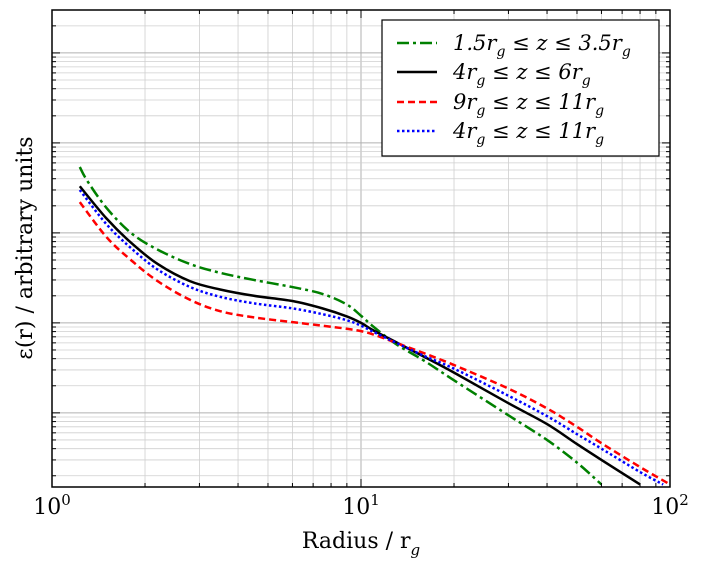 This screenshot has height=569, width=702. Describe the element at coordinates (542, 45) in the screenshot. I see `legend-label-1: 1.5rg ≤ z ≤ 3.5rg` at that location.